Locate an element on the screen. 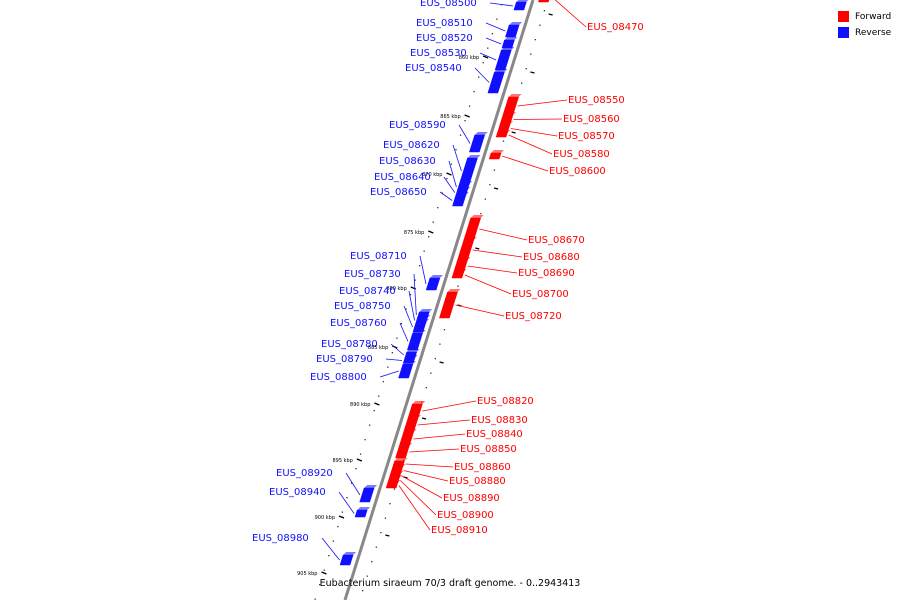  gene-label: EUS_08920 is located at coordinates (304, 473).